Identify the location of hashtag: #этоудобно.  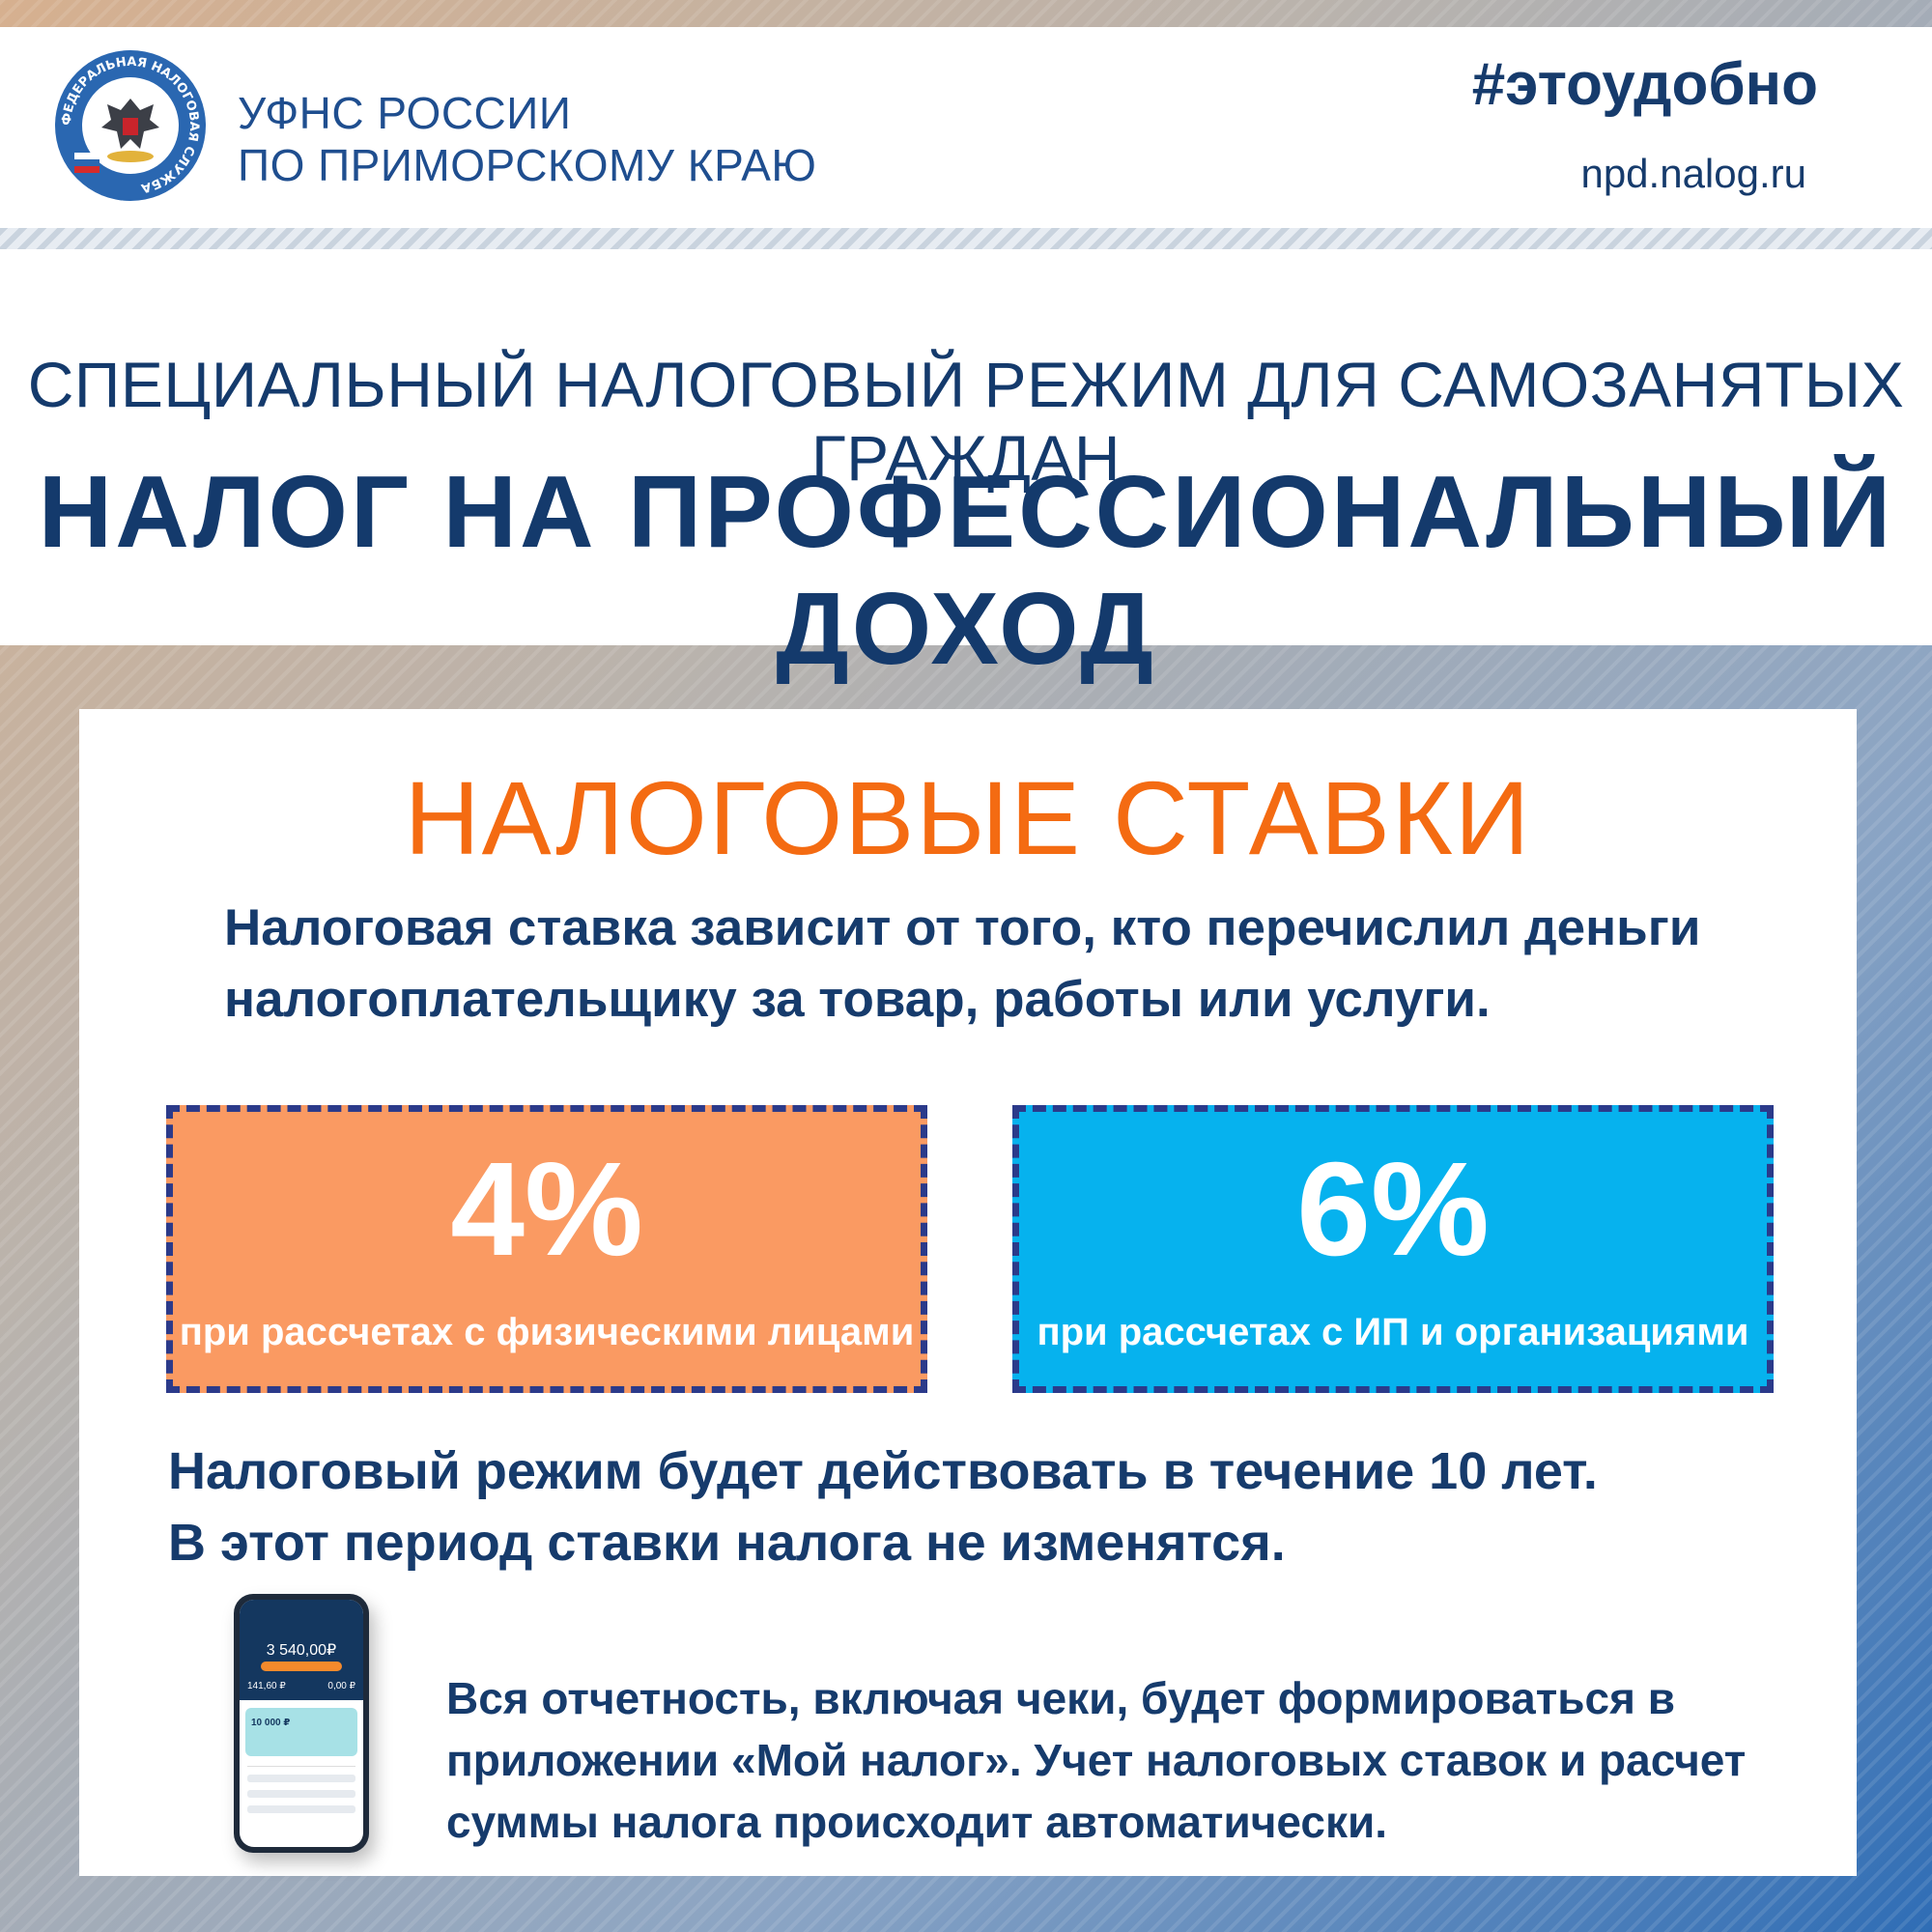
(1644, 84).